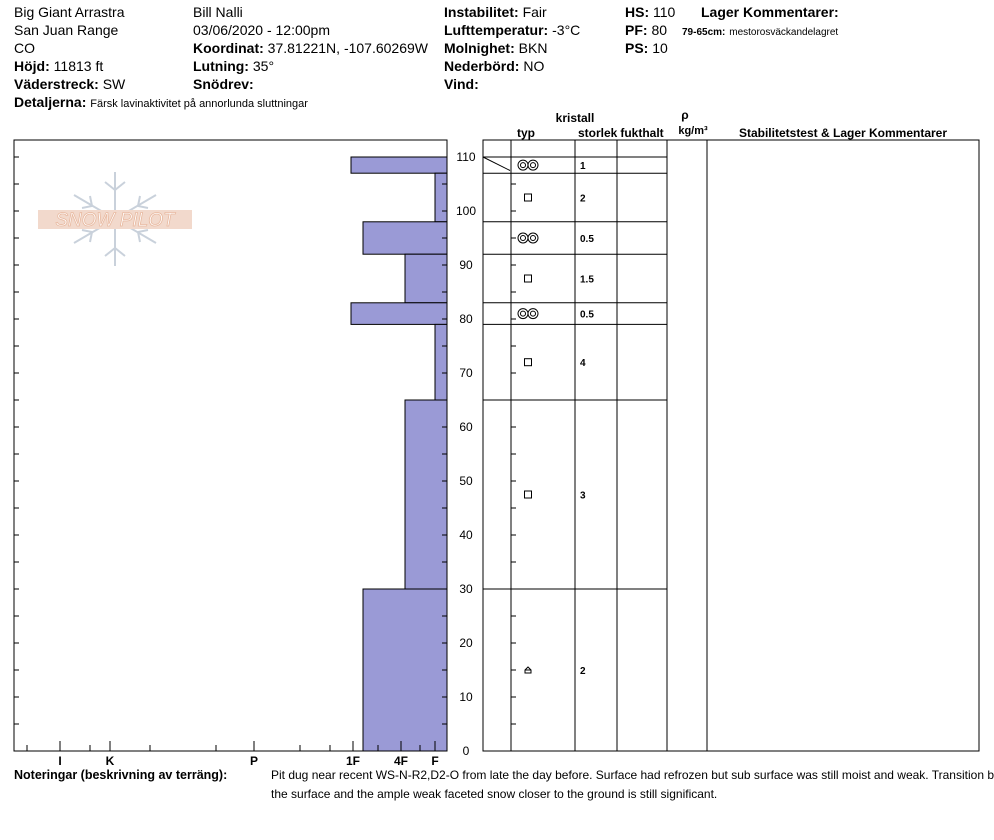 The height and width of the screenshot is (840, 994). I want to click on logo-text: SNOW PILOT, so click(115, 220).